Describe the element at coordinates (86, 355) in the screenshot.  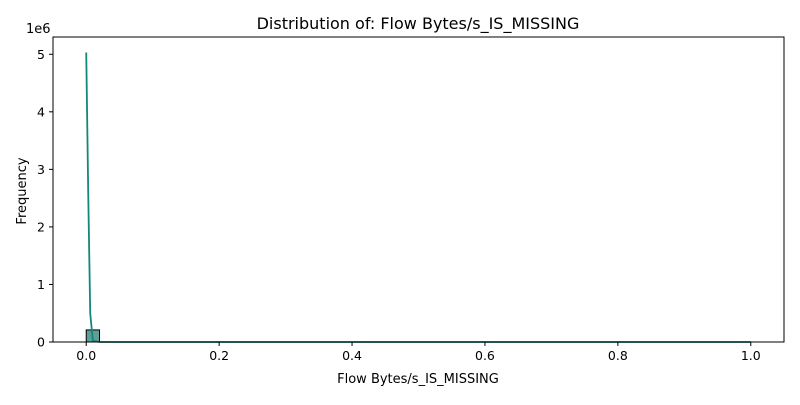
I see `x-tick-label: 0.0` at that location.